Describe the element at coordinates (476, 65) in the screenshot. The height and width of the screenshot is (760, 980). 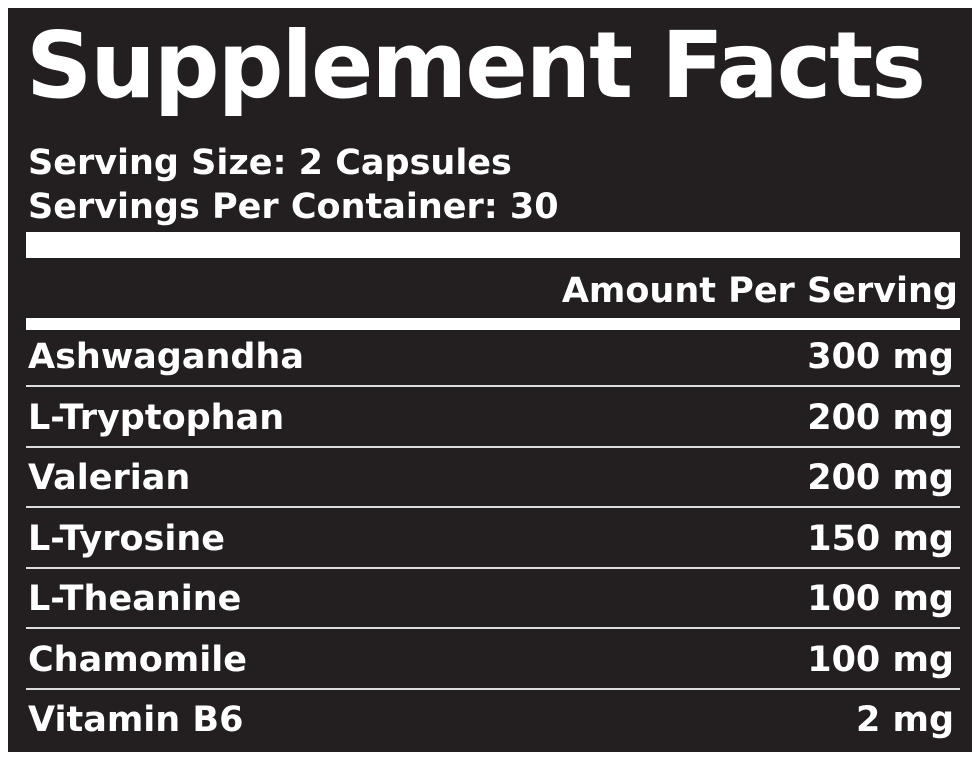
I see `title: Supplement Facts` at that location.